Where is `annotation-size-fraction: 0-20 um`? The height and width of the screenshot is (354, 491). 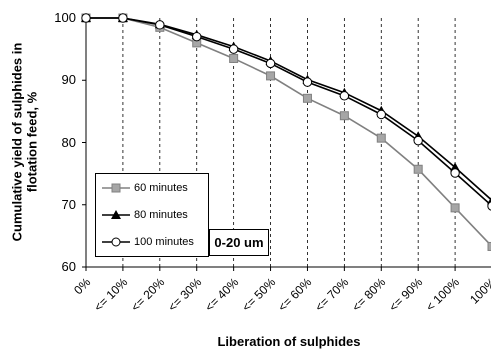 annotation-size-fraction: 0-20 um is located at coordinates (239, 242).